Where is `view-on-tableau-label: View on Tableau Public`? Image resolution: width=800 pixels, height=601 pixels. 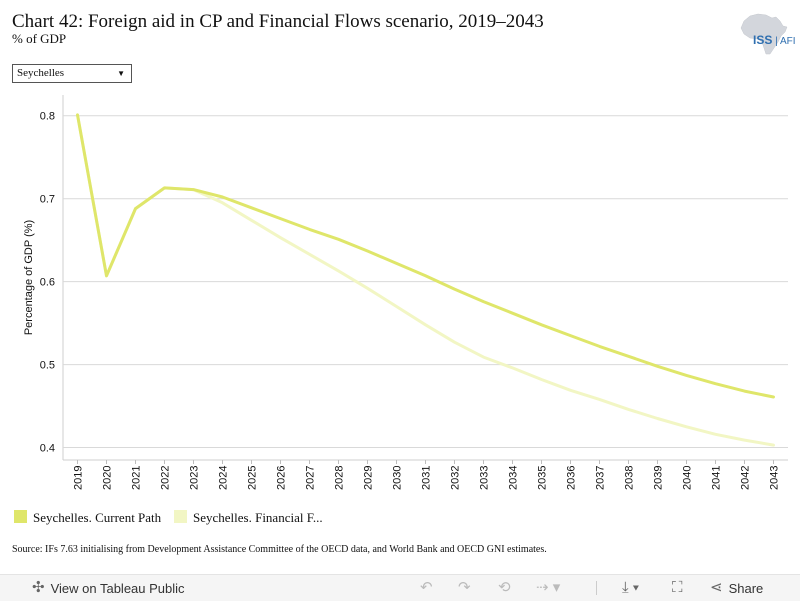 view-on-tableau-label: View on Tableau Public is located at coordinates (117, 588).